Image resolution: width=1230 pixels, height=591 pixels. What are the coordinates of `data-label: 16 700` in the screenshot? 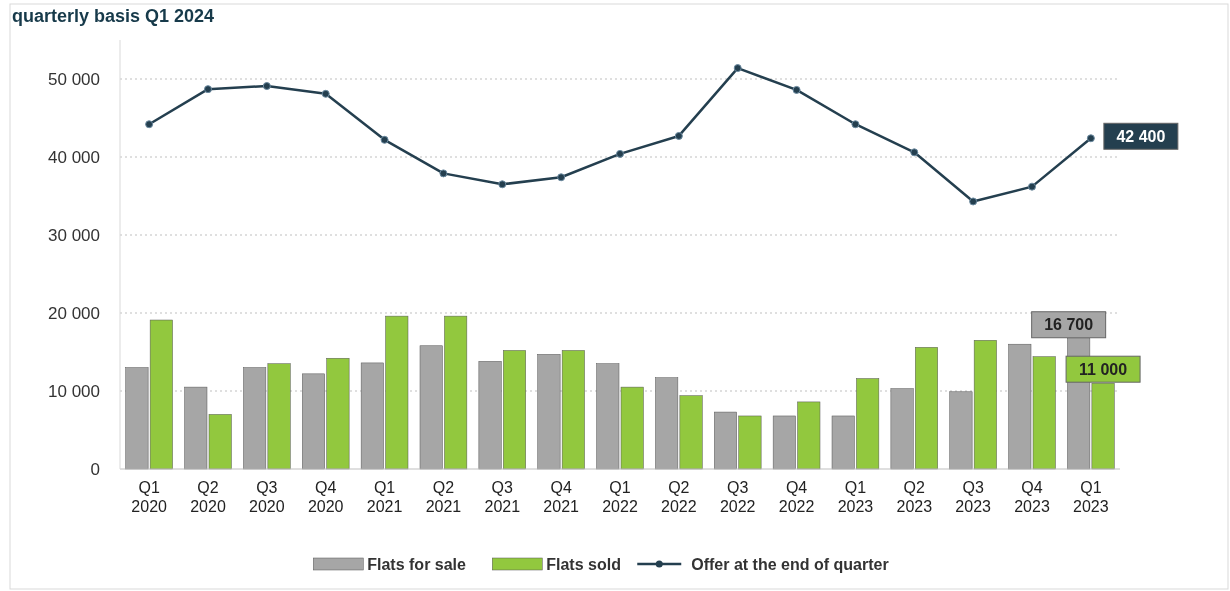 It's located at (1069, 325).